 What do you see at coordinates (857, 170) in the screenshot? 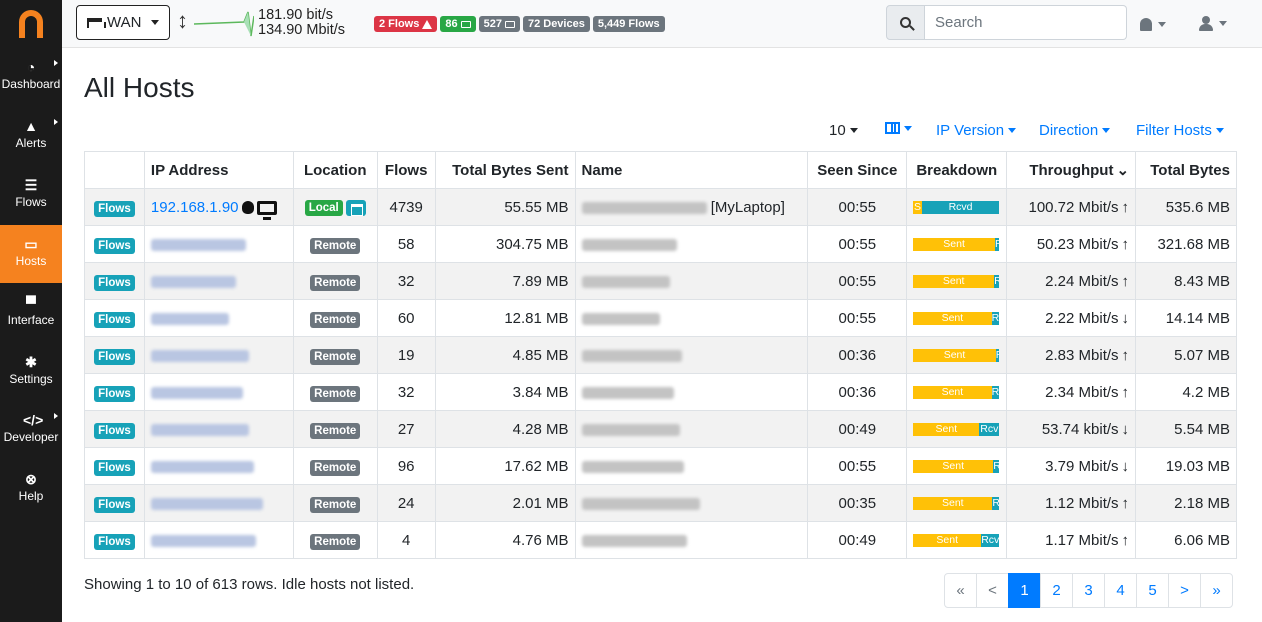
I see `column-header-seen-since: Seen Since` at bounding box center [857, 170].